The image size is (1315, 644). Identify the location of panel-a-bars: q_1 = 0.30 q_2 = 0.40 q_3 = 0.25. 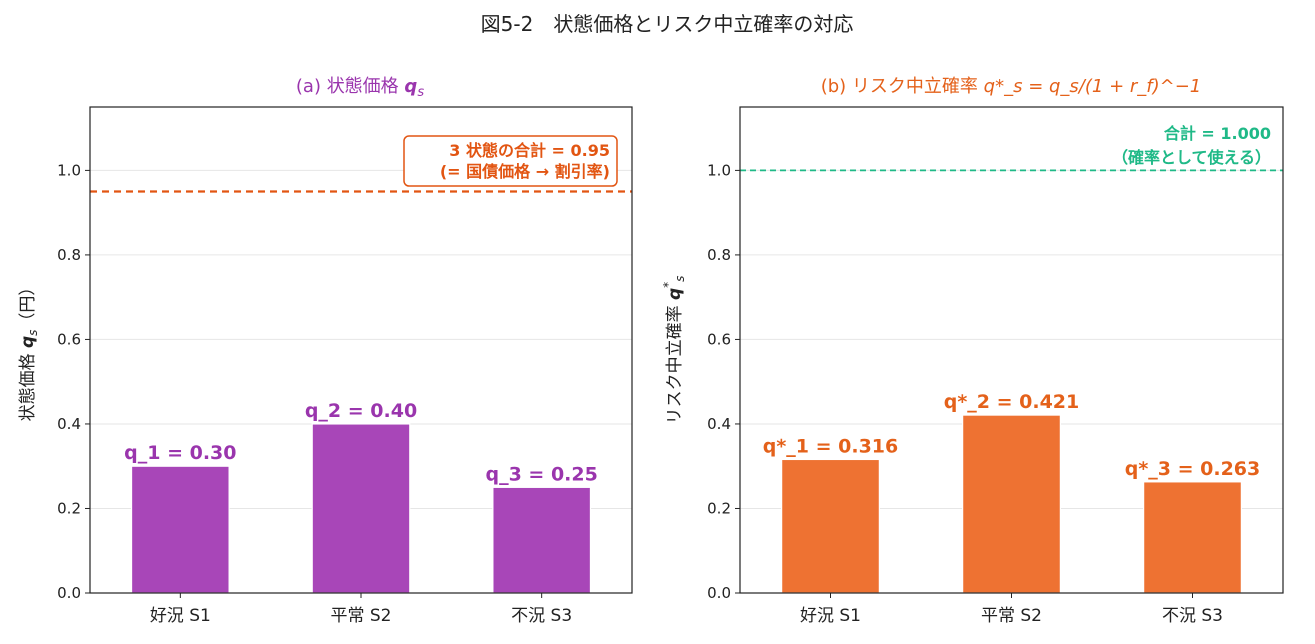
(361, 497).